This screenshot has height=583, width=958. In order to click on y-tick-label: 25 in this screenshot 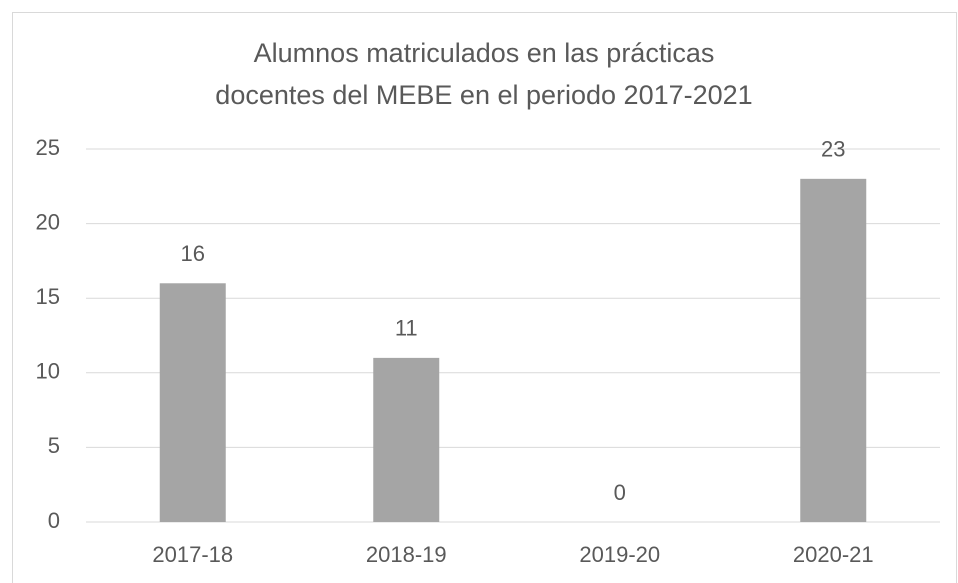, I will do `click(48, 147)`.